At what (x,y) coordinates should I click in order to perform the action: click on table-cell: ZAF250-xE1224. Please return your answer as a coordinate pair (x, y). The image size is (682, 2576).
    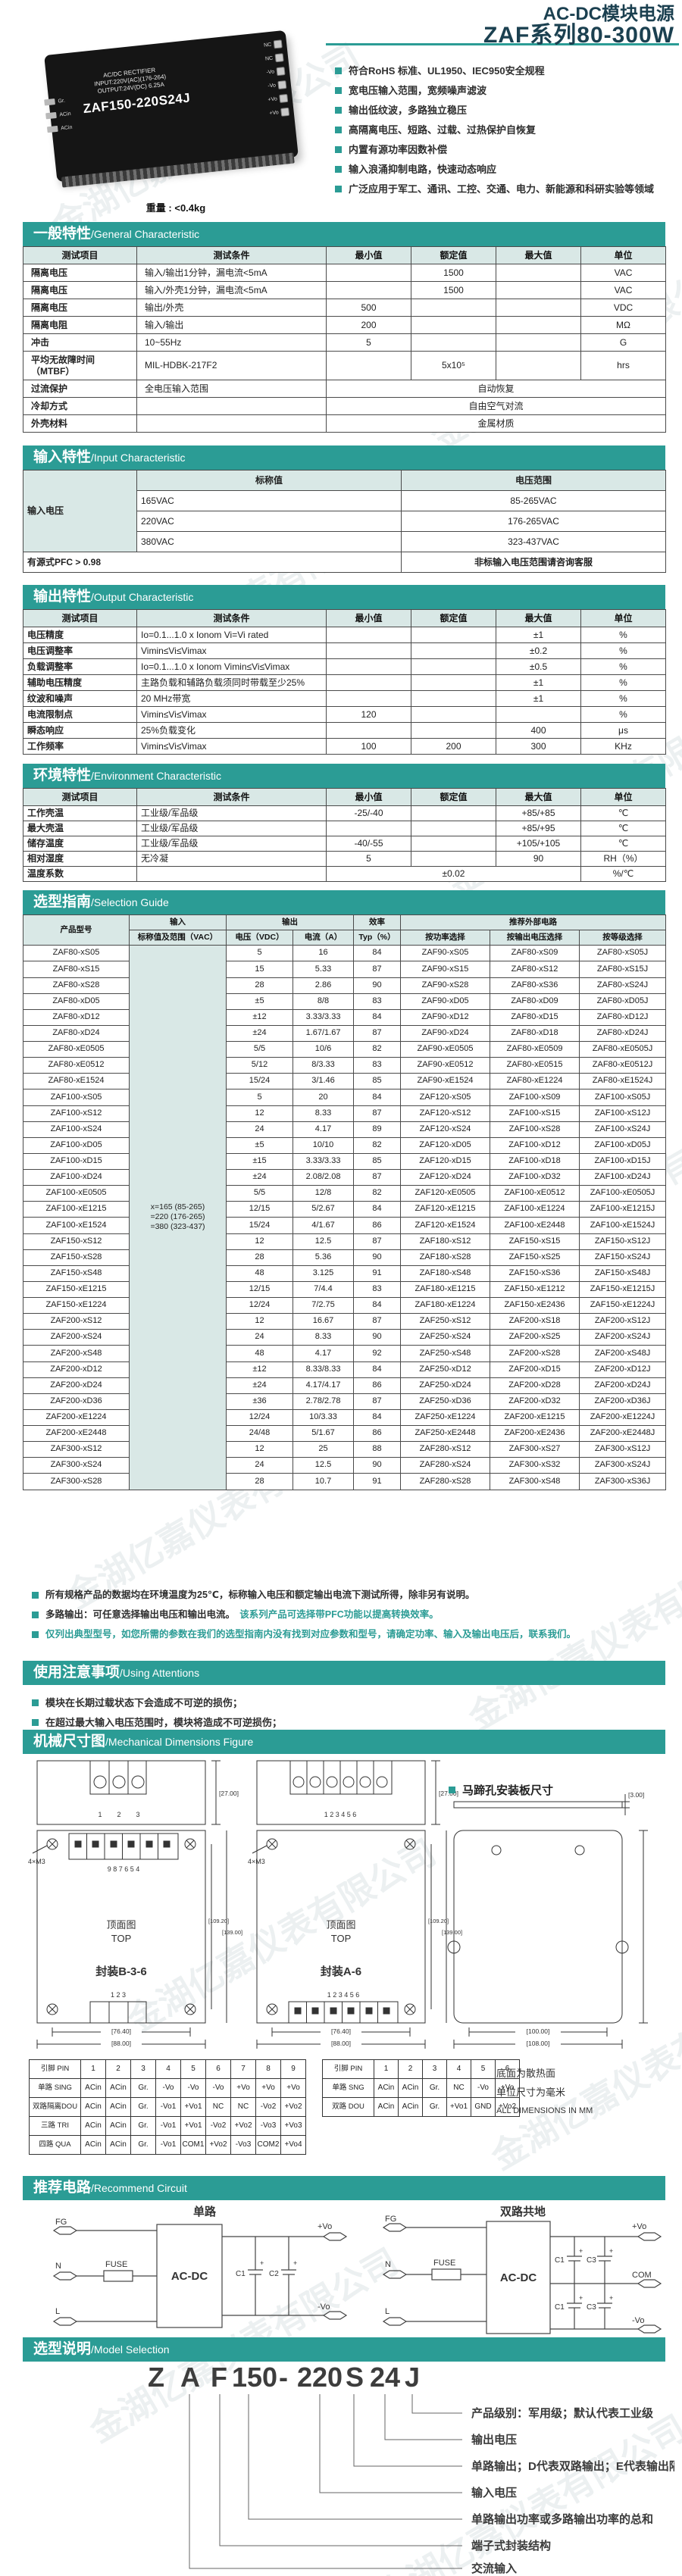
    Looking at the image, I should click on (445, 1417).